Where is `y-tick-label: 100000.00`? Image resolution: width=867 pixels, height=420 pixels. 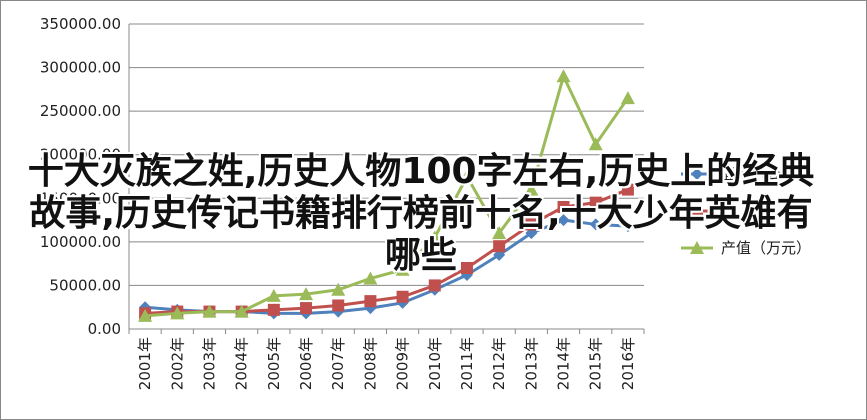
y-tick-label: 100000.00 is located at coordinates (80, 242).